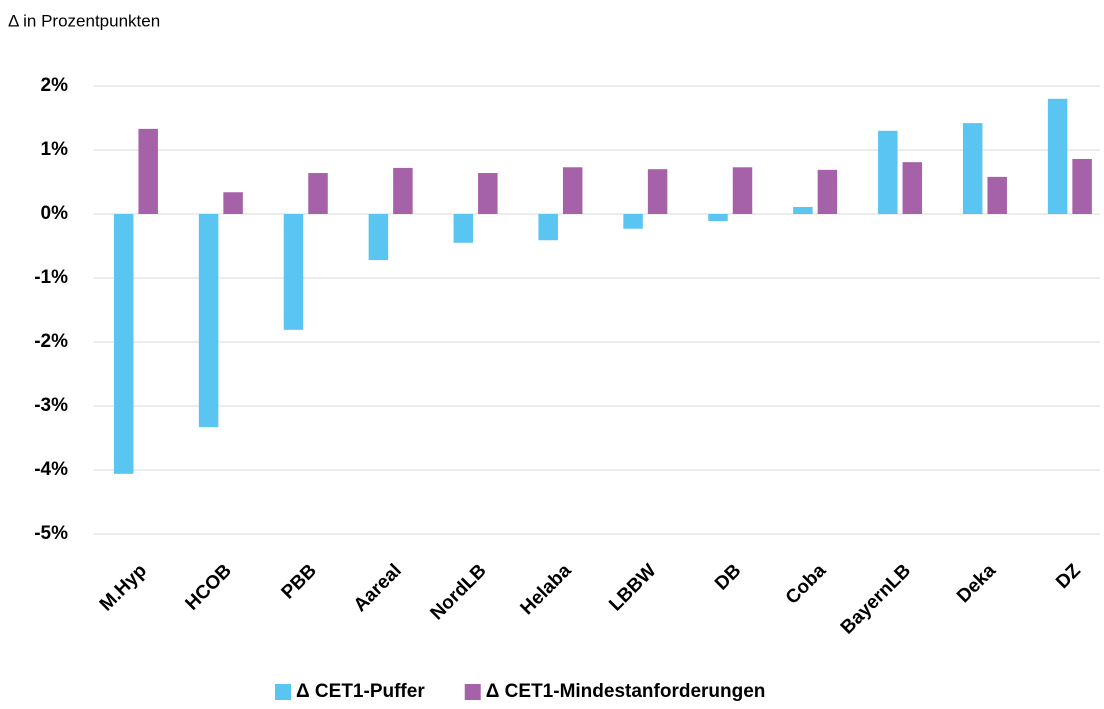 This screenshot has width=1104, height=709. I want to click on x-tick-label: Coba, so click(806, 584).